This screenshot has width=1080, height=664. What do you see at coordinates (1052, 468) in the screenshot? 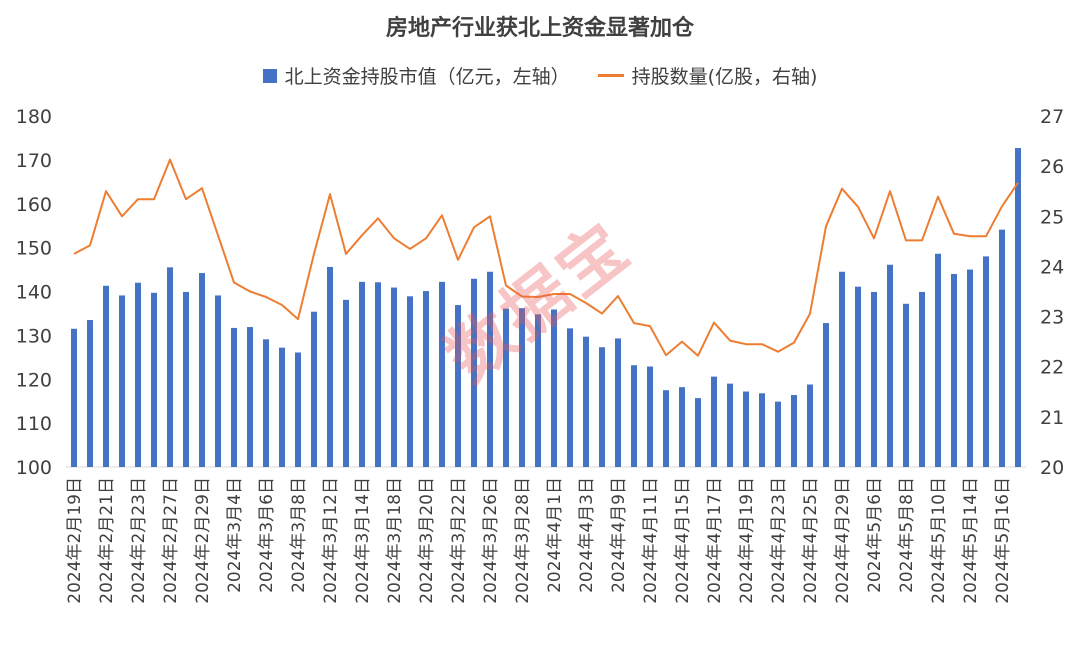
I see `y-right-tick-label: 20` at bounding box center [1052, 468].